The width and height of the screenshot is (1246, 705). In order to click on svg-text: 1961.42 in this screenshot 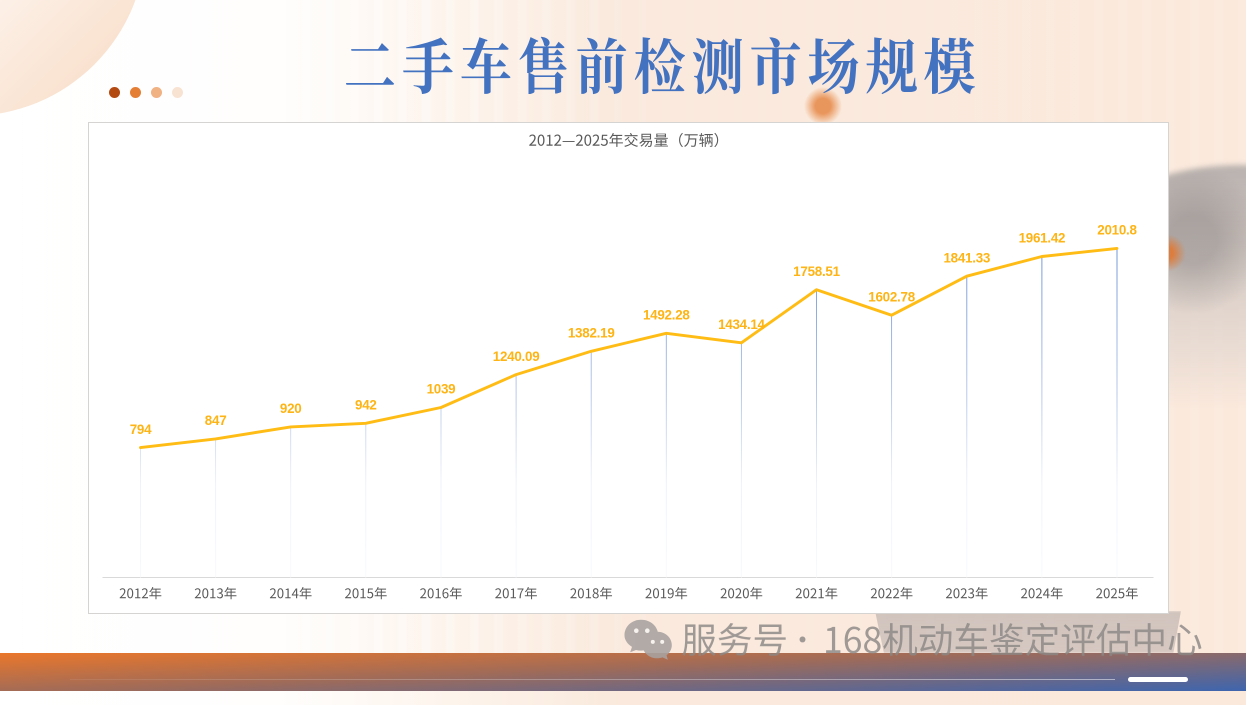, I will do `click(1042, 238)`.